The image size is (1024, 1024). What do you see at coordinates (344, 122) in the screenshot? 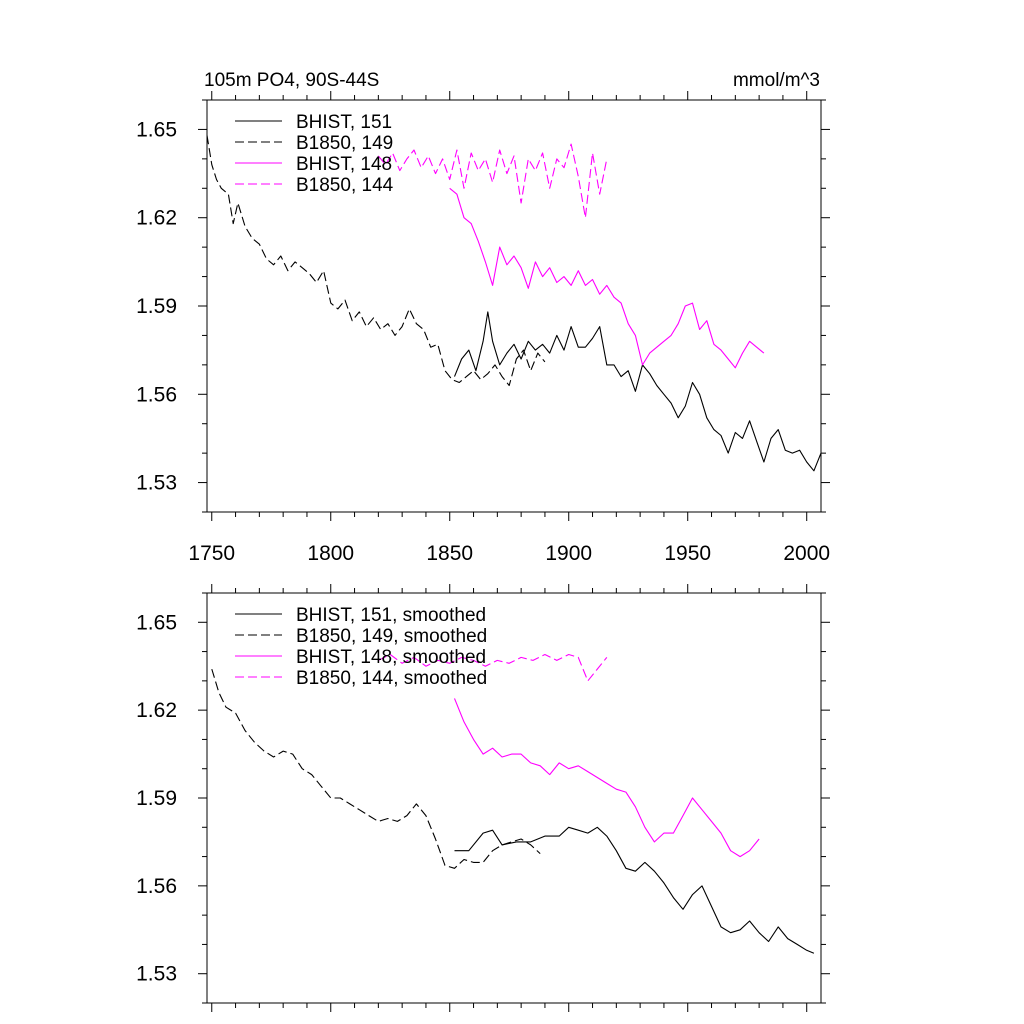
I see `legend-label: BHIST, 151` at bounding box center [344, 122].